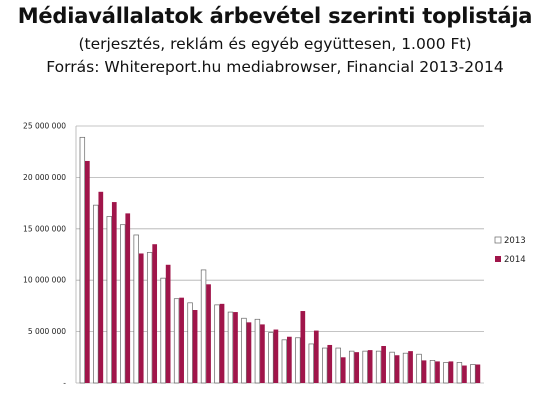 The image size is (550, 402). I want to click on y-tick-label: 20 000 000, so click(44, 177).